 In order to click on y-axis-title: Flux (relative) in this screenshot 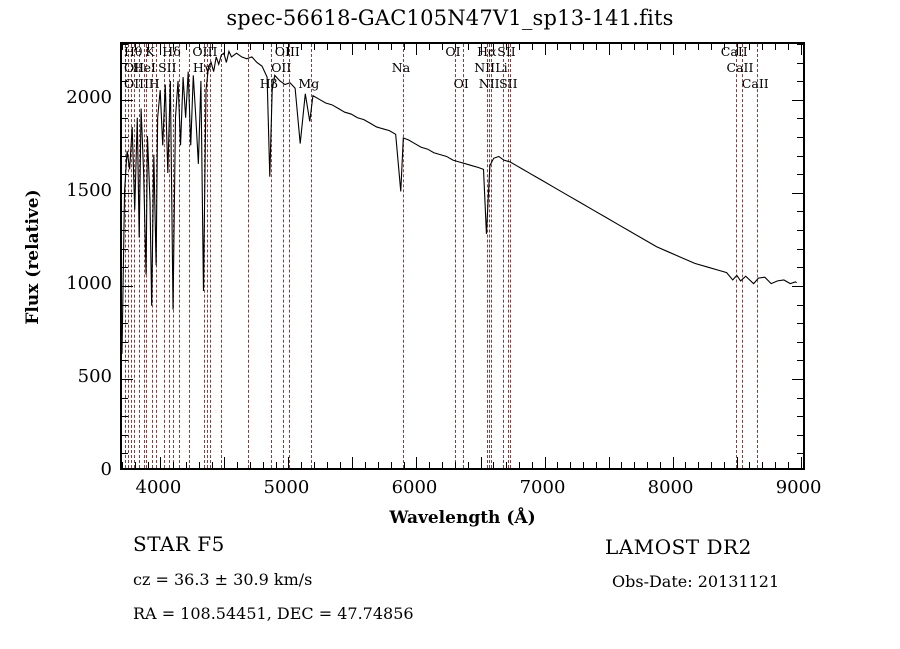, I will do `click(33, 257)`.